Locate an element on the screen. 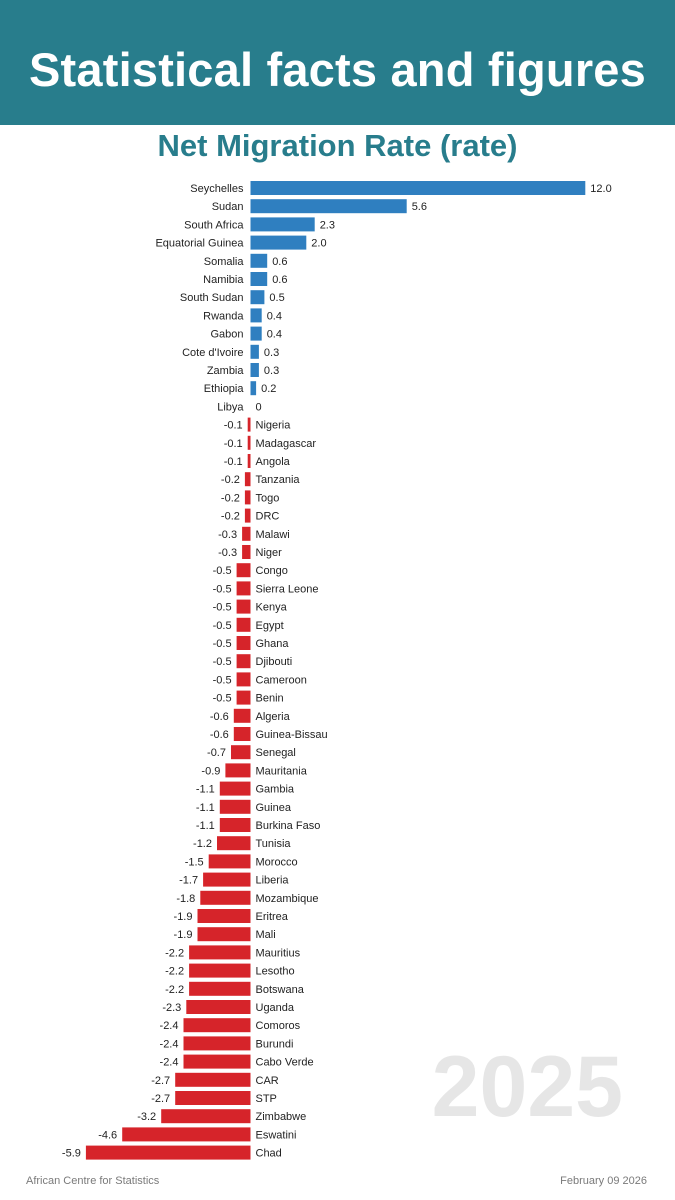 The height and width of the screenshot is (1200, 675). category-label: Sudan is located at coordinates (228, 207).